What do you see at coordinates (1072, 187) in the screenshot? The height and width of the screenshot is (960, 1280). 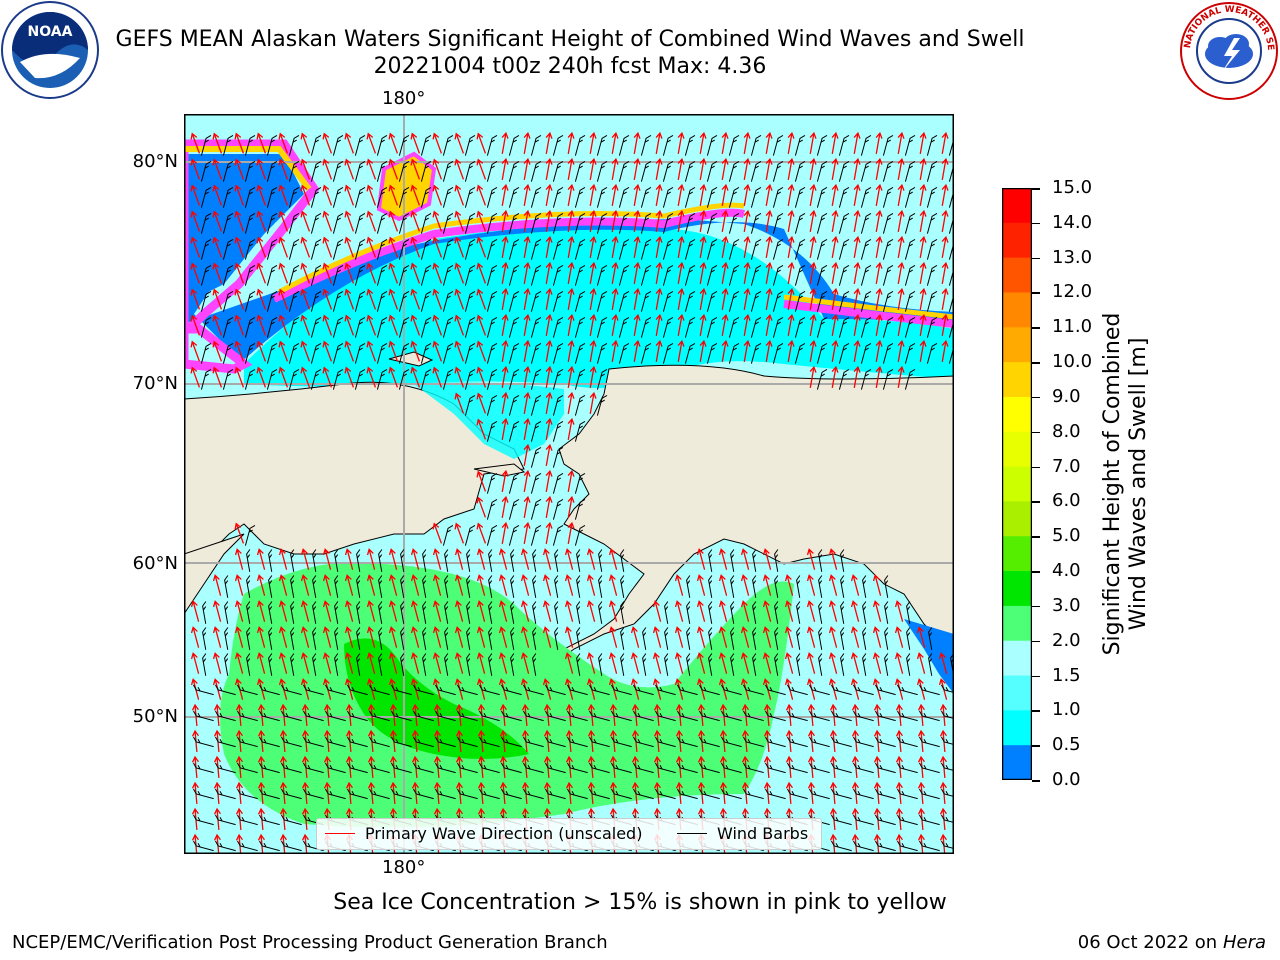 I see `colorbar-tick-label: 15.0` at bounding box center [1072, 187].